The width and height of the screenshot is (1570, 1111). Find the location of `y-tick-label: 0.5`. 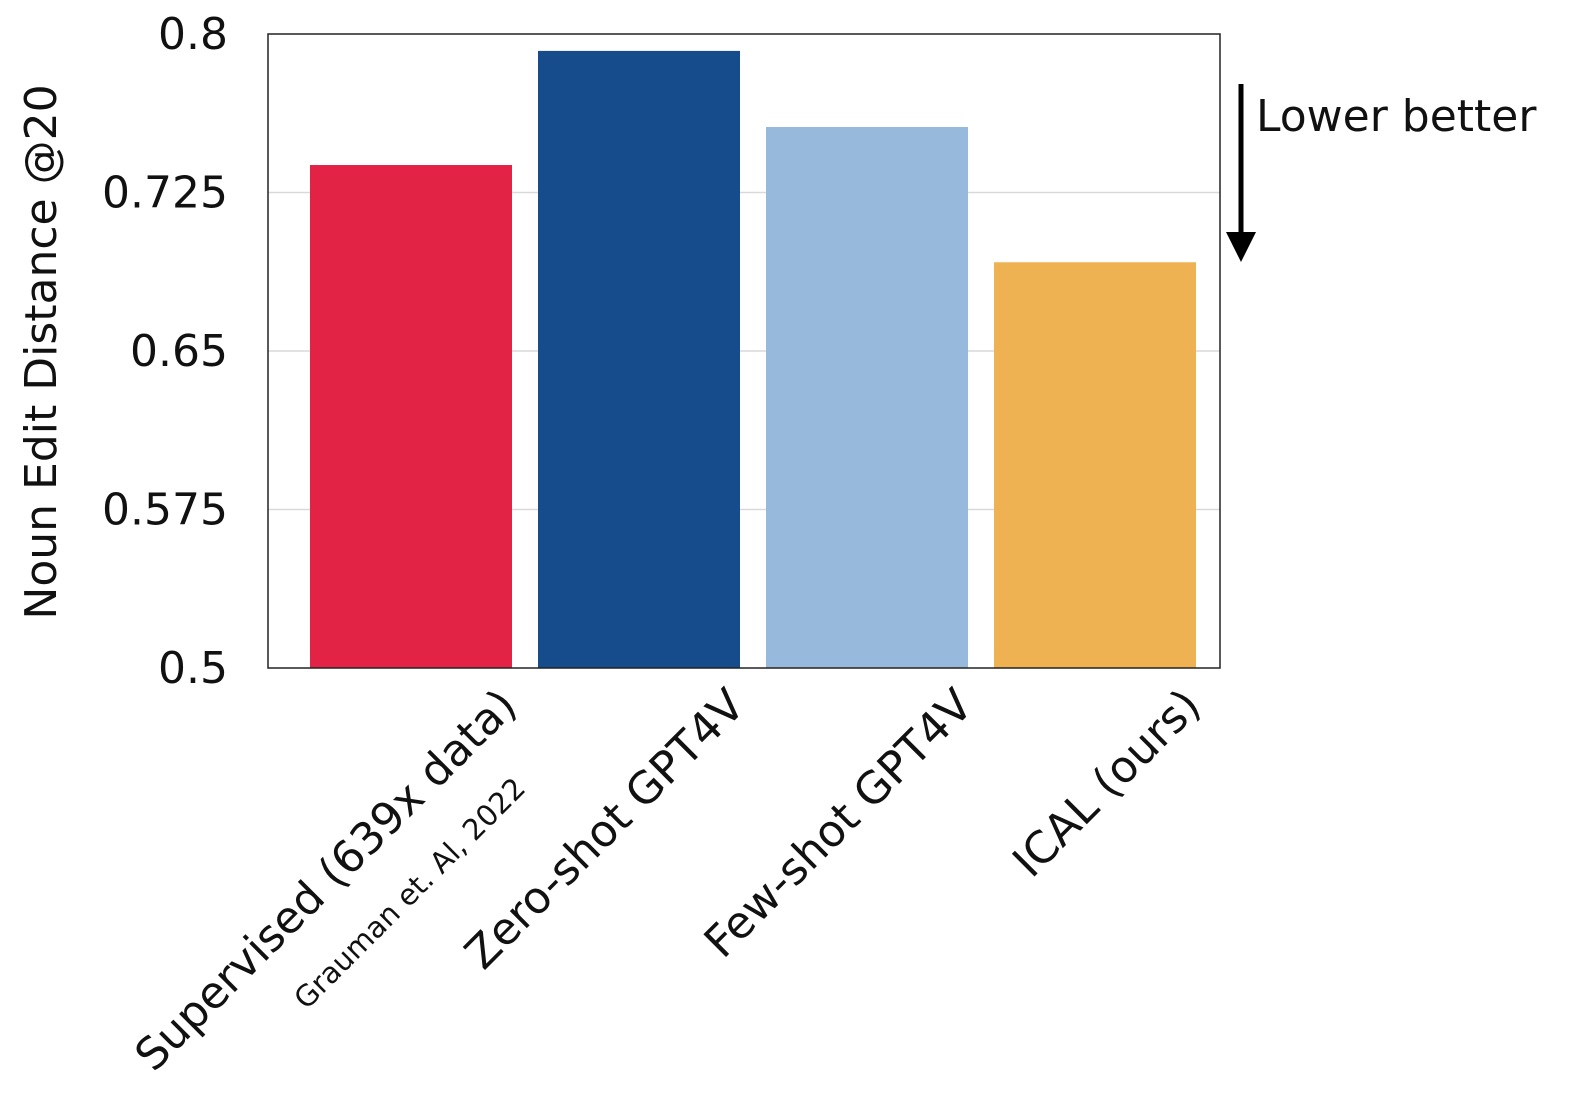

y-tick-label: 0.5 is located at coordinates (193, 668).